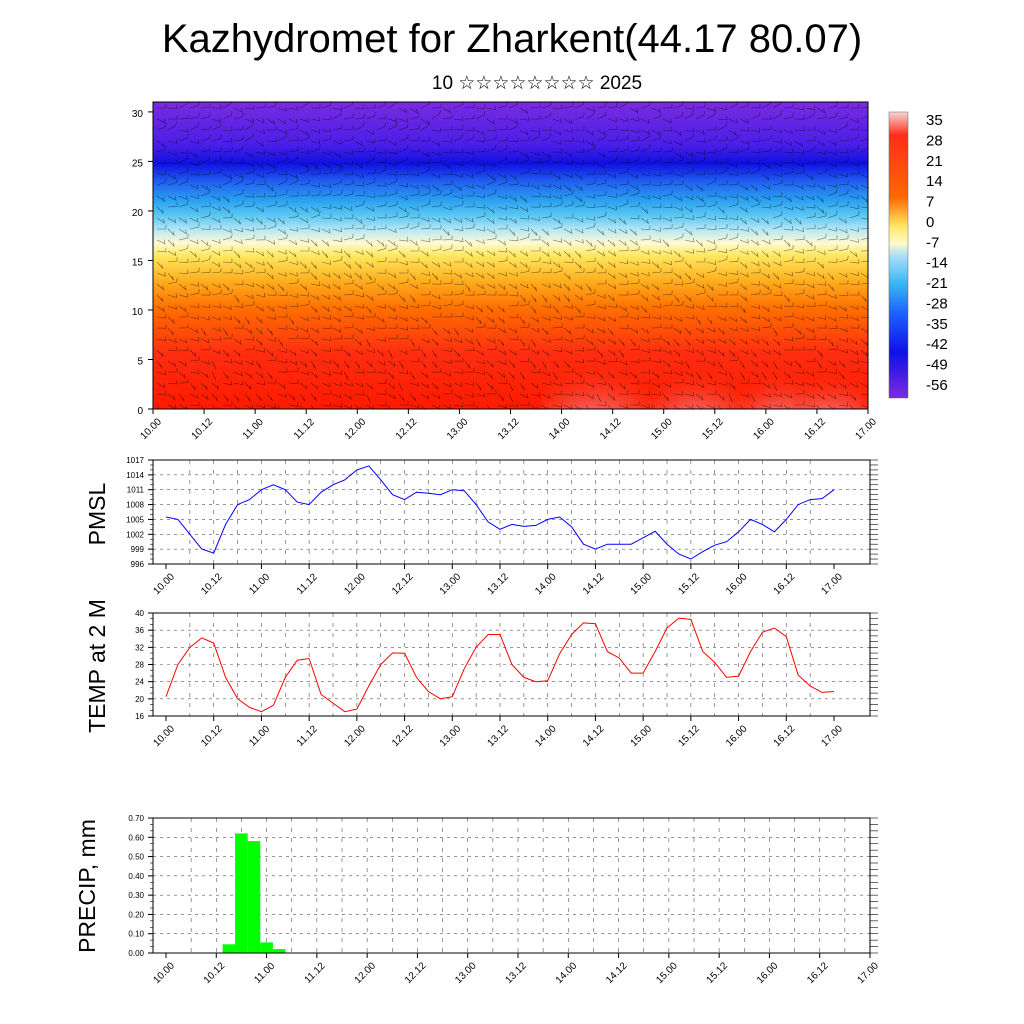 The image size is (1024, 1024). Describe the element at coordinates (138, 262) in the screenshot. I see `heatmap-y-tick-label: 15` at that location.